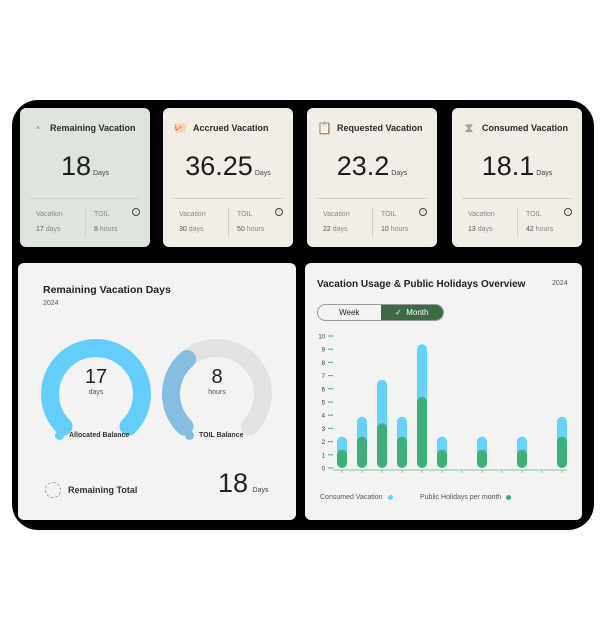 The image size is (600, 630). Describe the element at coordinates (156, 387) in the screenshot. I see `gauges` at that location.